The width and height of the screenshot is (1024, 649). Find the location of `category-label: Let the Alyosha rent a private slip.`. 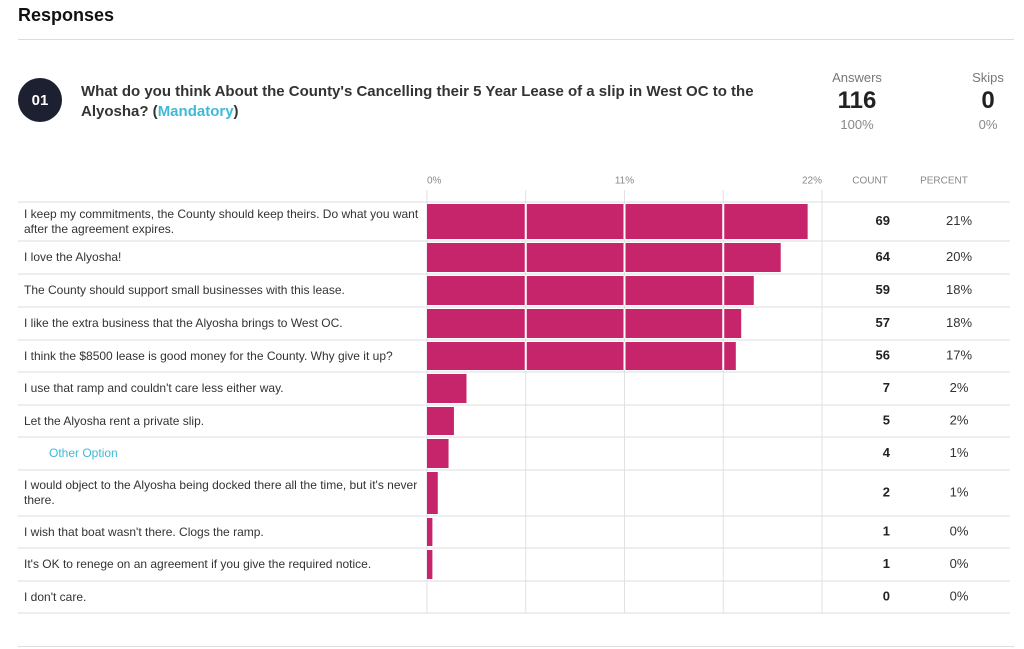

category-label: Let the Alyosha rent a private slip. is located at coordinates (114, 420).